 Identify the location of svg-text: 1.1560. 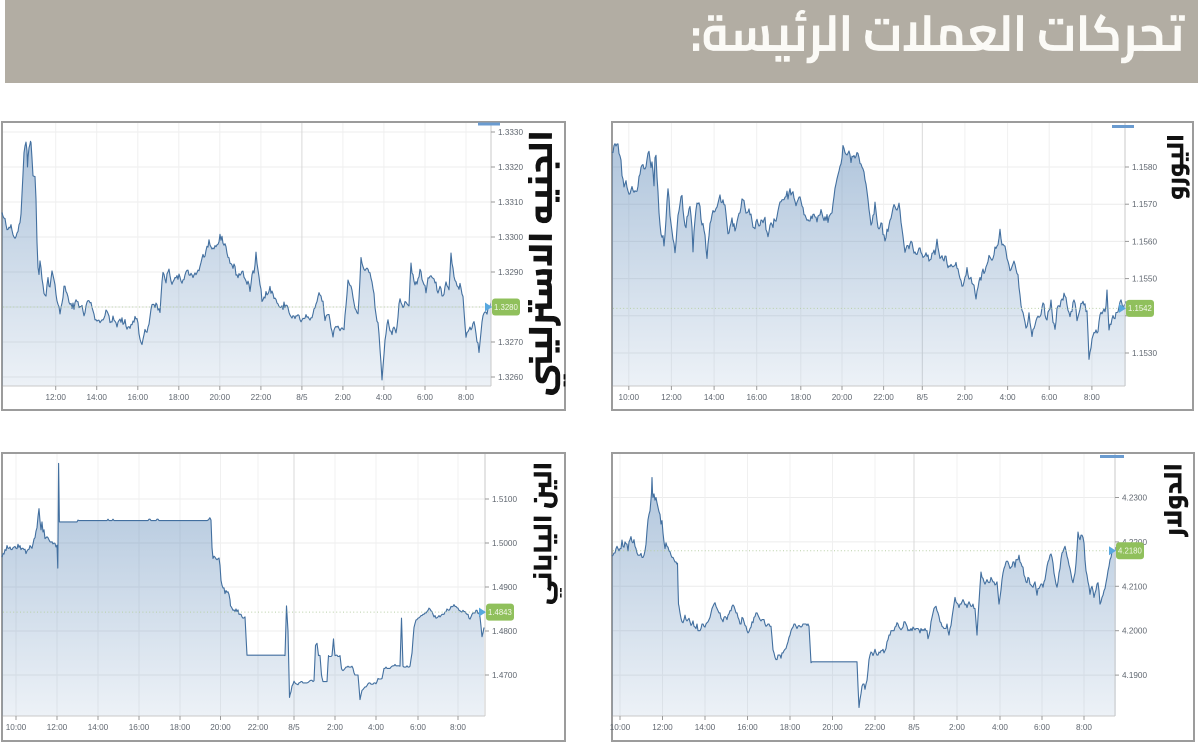
(1144, 241).